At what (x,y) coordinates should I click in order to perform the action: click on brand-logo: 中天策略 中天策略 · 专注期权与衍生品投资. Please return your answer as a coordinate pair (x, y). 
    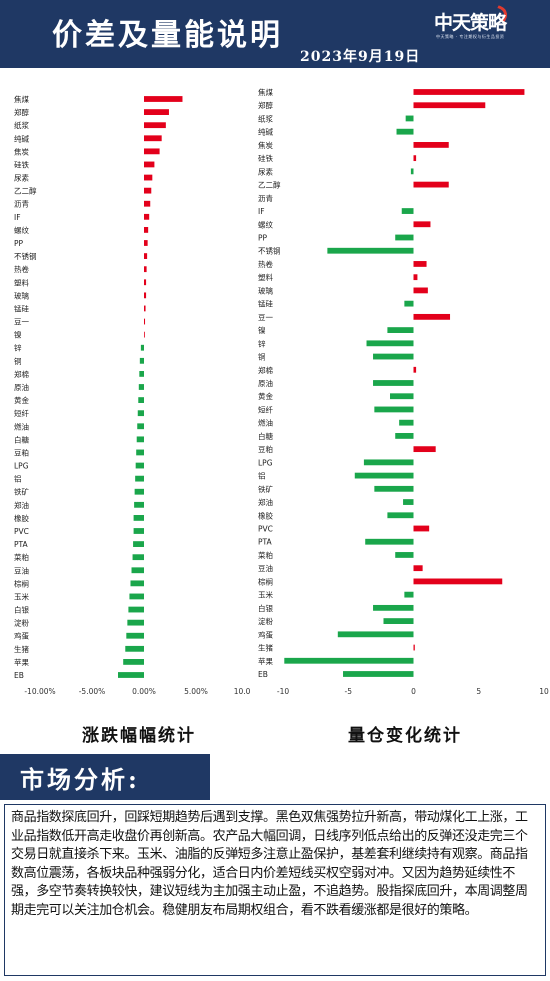
    Looking at the image, I should click on (486, 23).